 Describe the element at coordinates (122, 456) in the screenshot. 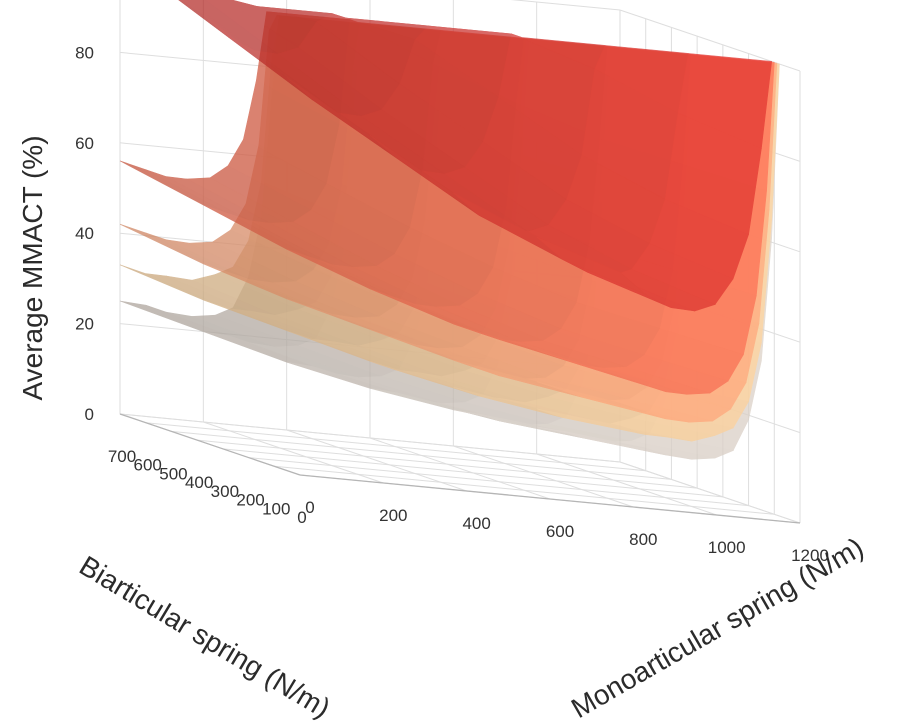

I see `x-tick-label: 700` at that location.